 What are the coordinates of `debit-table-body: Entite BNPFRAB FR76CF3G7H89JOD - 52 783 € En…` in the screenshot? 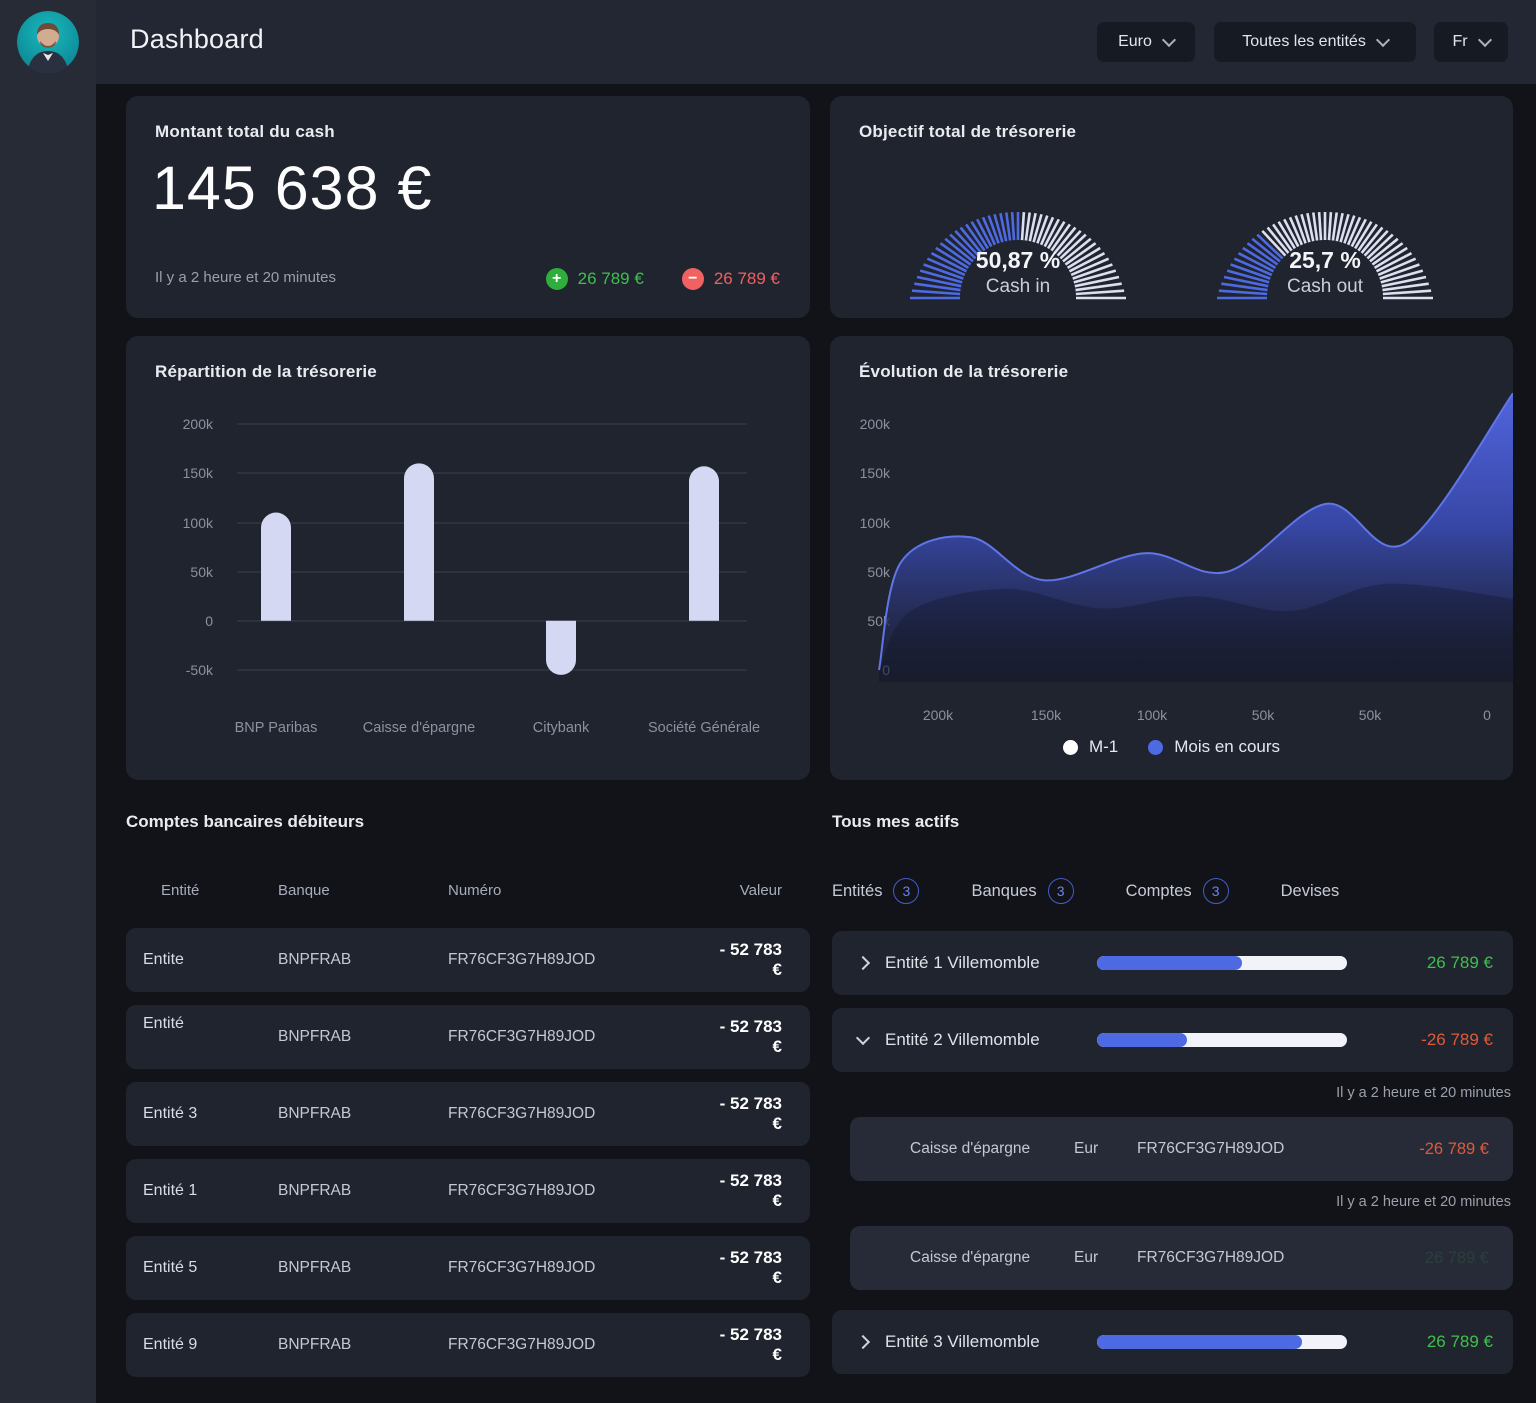 It's located at (468, 1152).